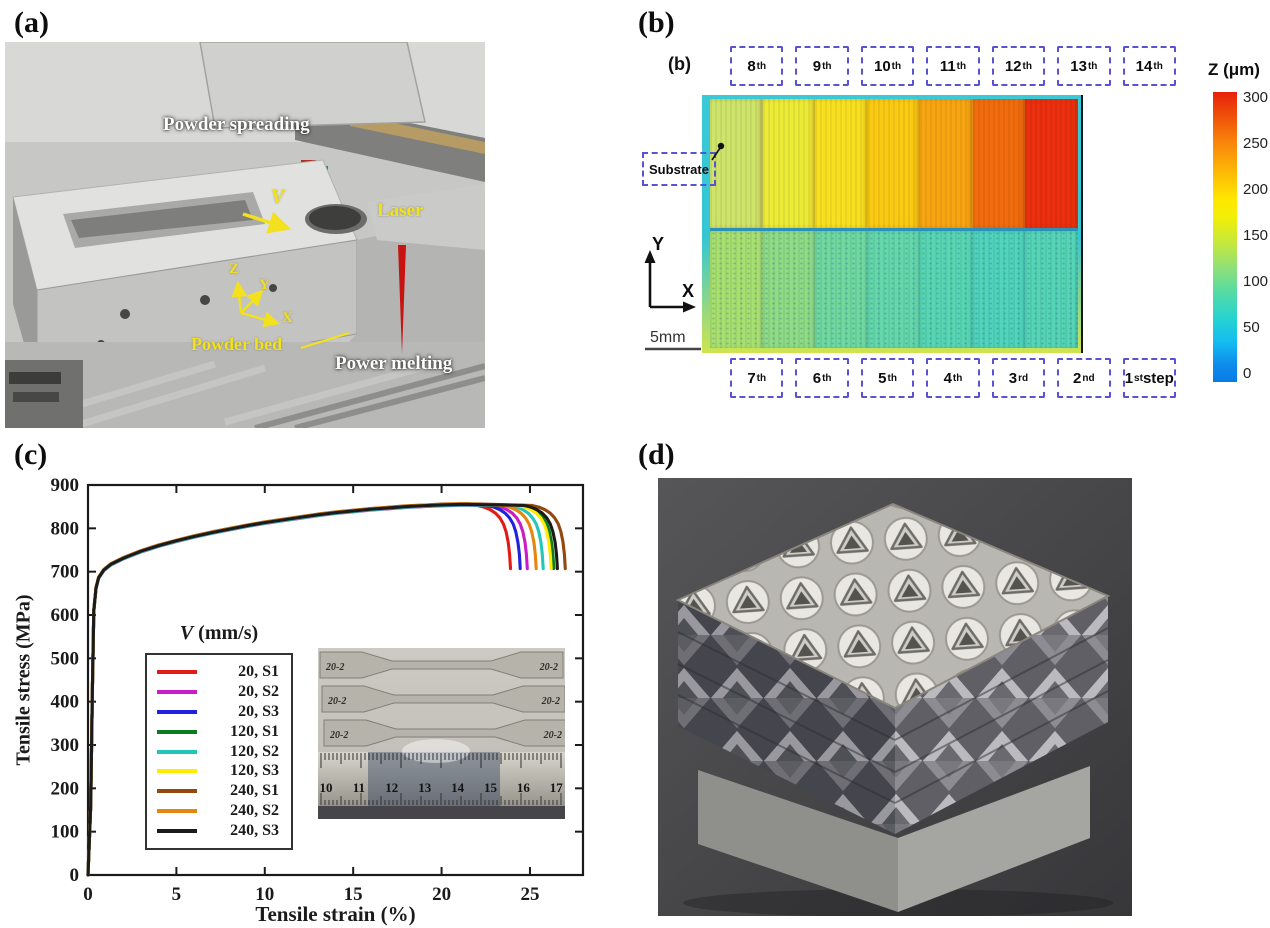  I want to click on legend-entry: 20, S1, so click(219, 672).